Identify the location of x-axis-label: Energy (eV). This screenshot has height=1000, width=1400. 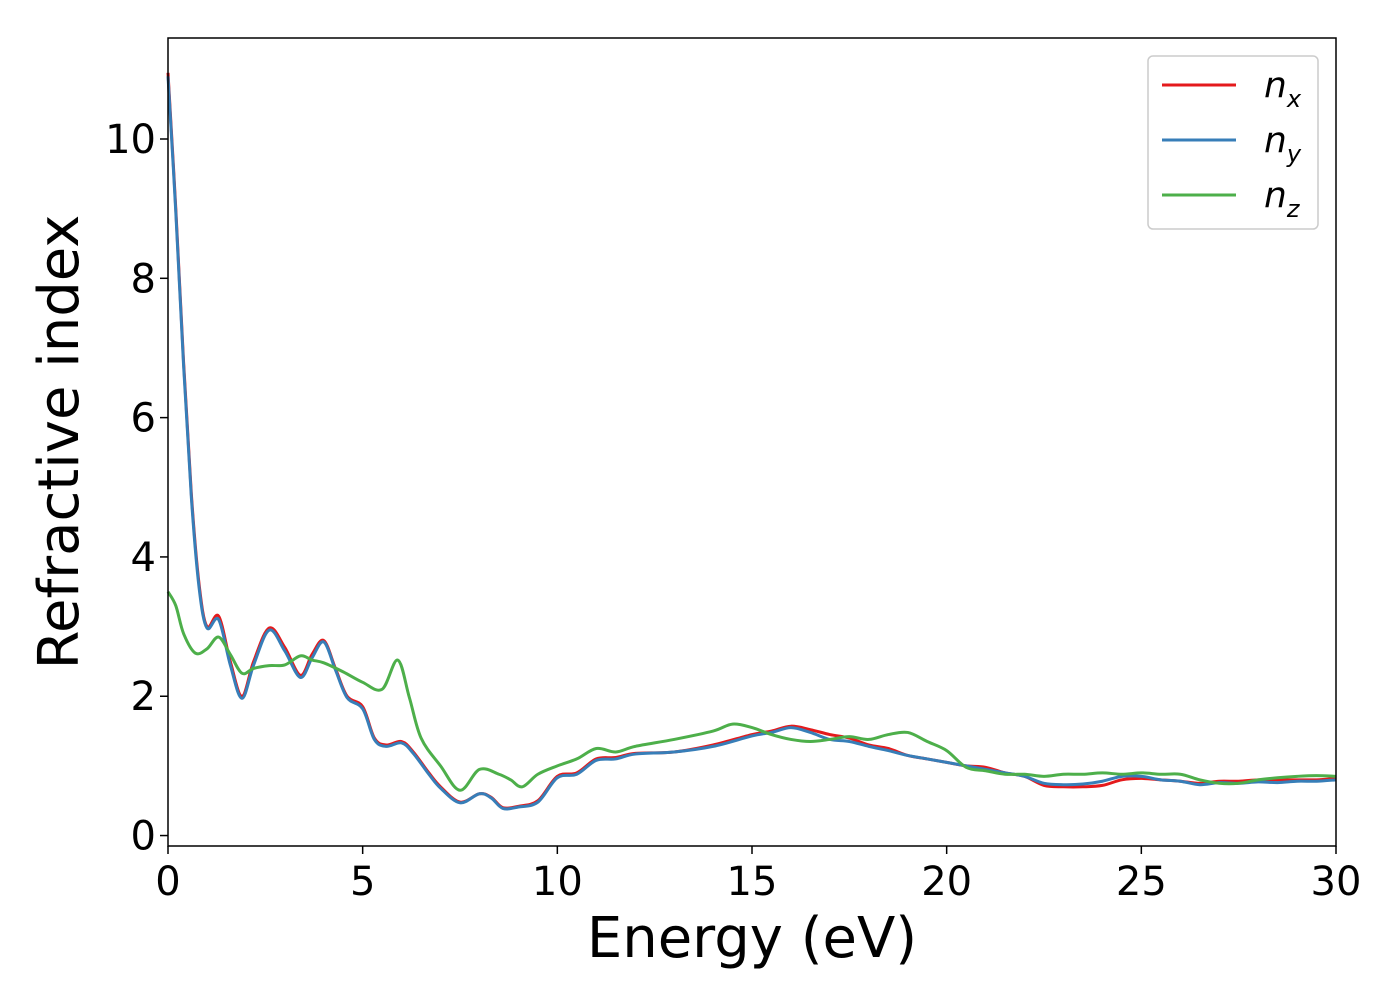
(752, 938).